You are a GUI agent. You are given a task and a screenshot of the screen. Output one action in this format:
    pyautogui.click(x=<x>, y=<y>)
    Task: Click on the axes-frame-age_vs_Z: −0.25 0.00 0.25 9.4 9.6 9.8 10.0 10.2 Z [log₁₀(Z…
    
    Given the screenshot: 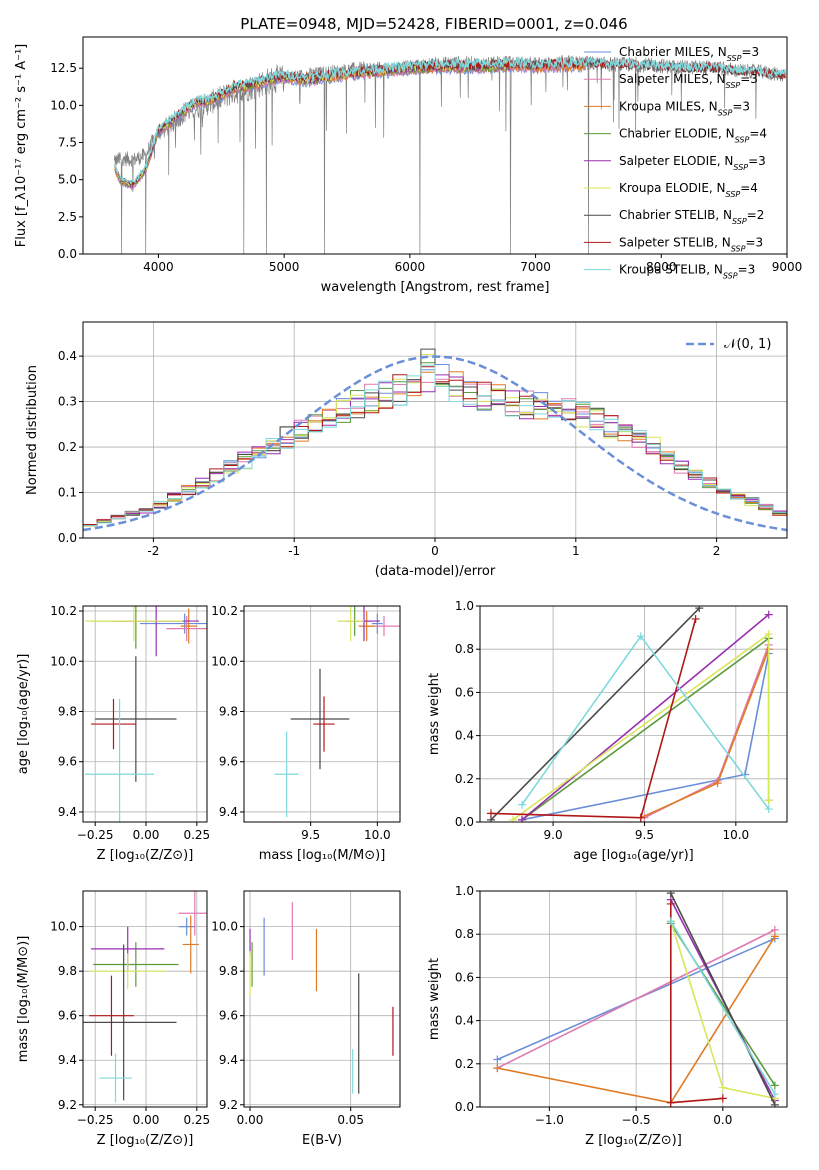 What is the action you would take?
    pyautogui.click(x=113, y=733)
    